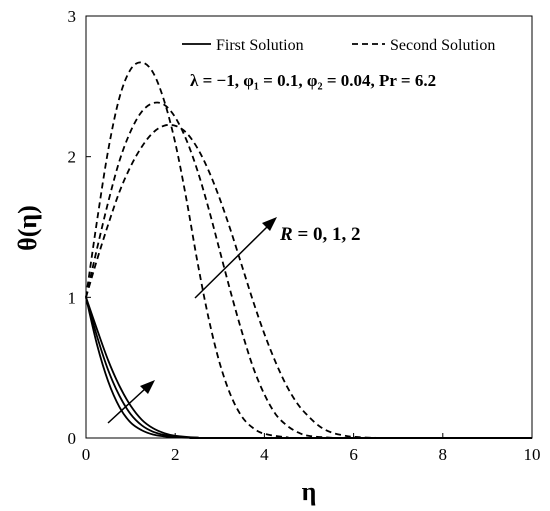 This screenshot has width=550, height=511. Describe the element at coordinates (264, 454) in the screenshot. I see `x-tick-label: 4` at that location.